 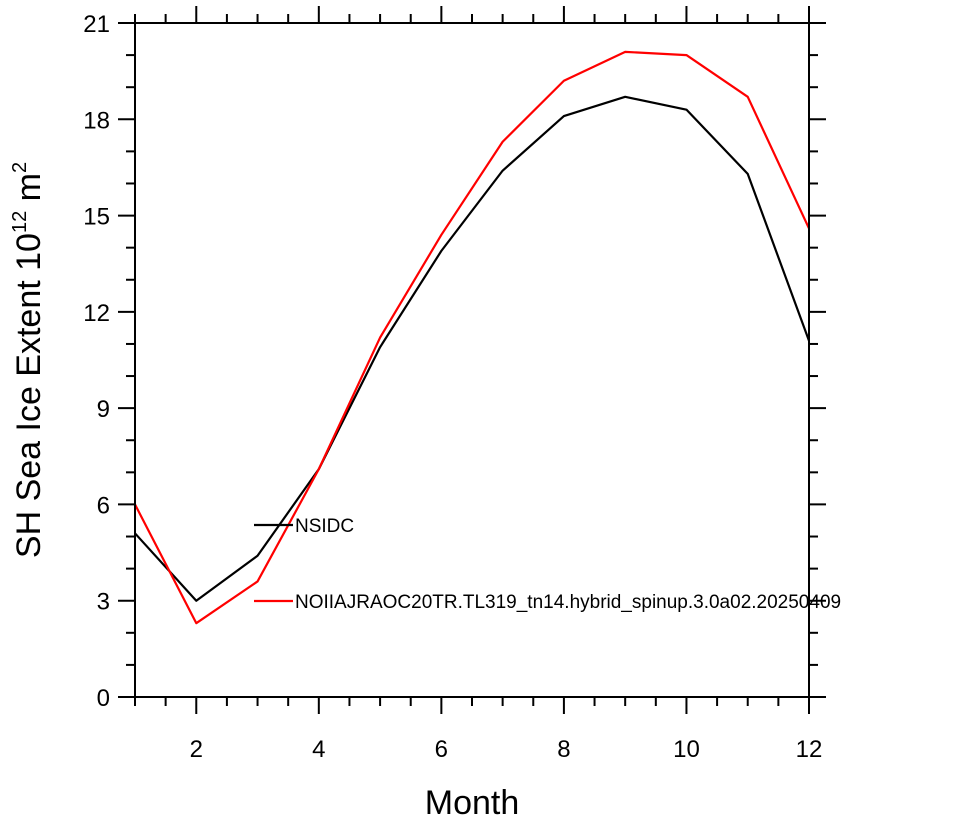 I want to click on y-axis-title-sup1: 12, so click(x=20, y=222).